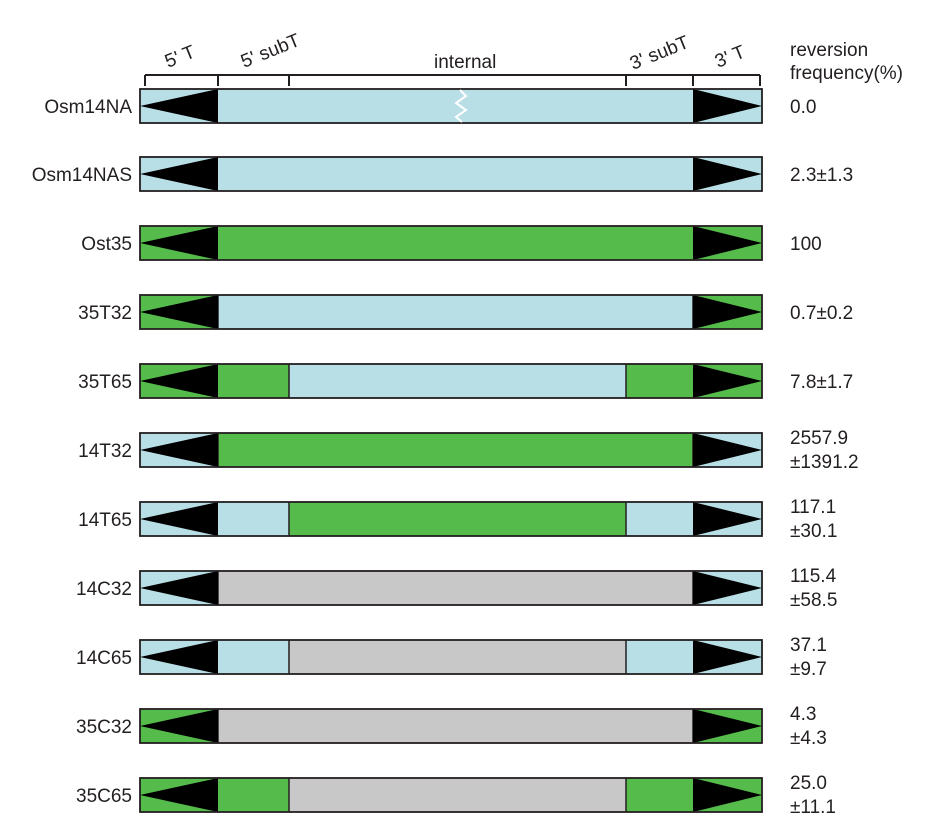  What do you see at coordinates (808, 783) in the screenshot?
I see `reversion-value: 25.0` at bounding box center [808, 783].